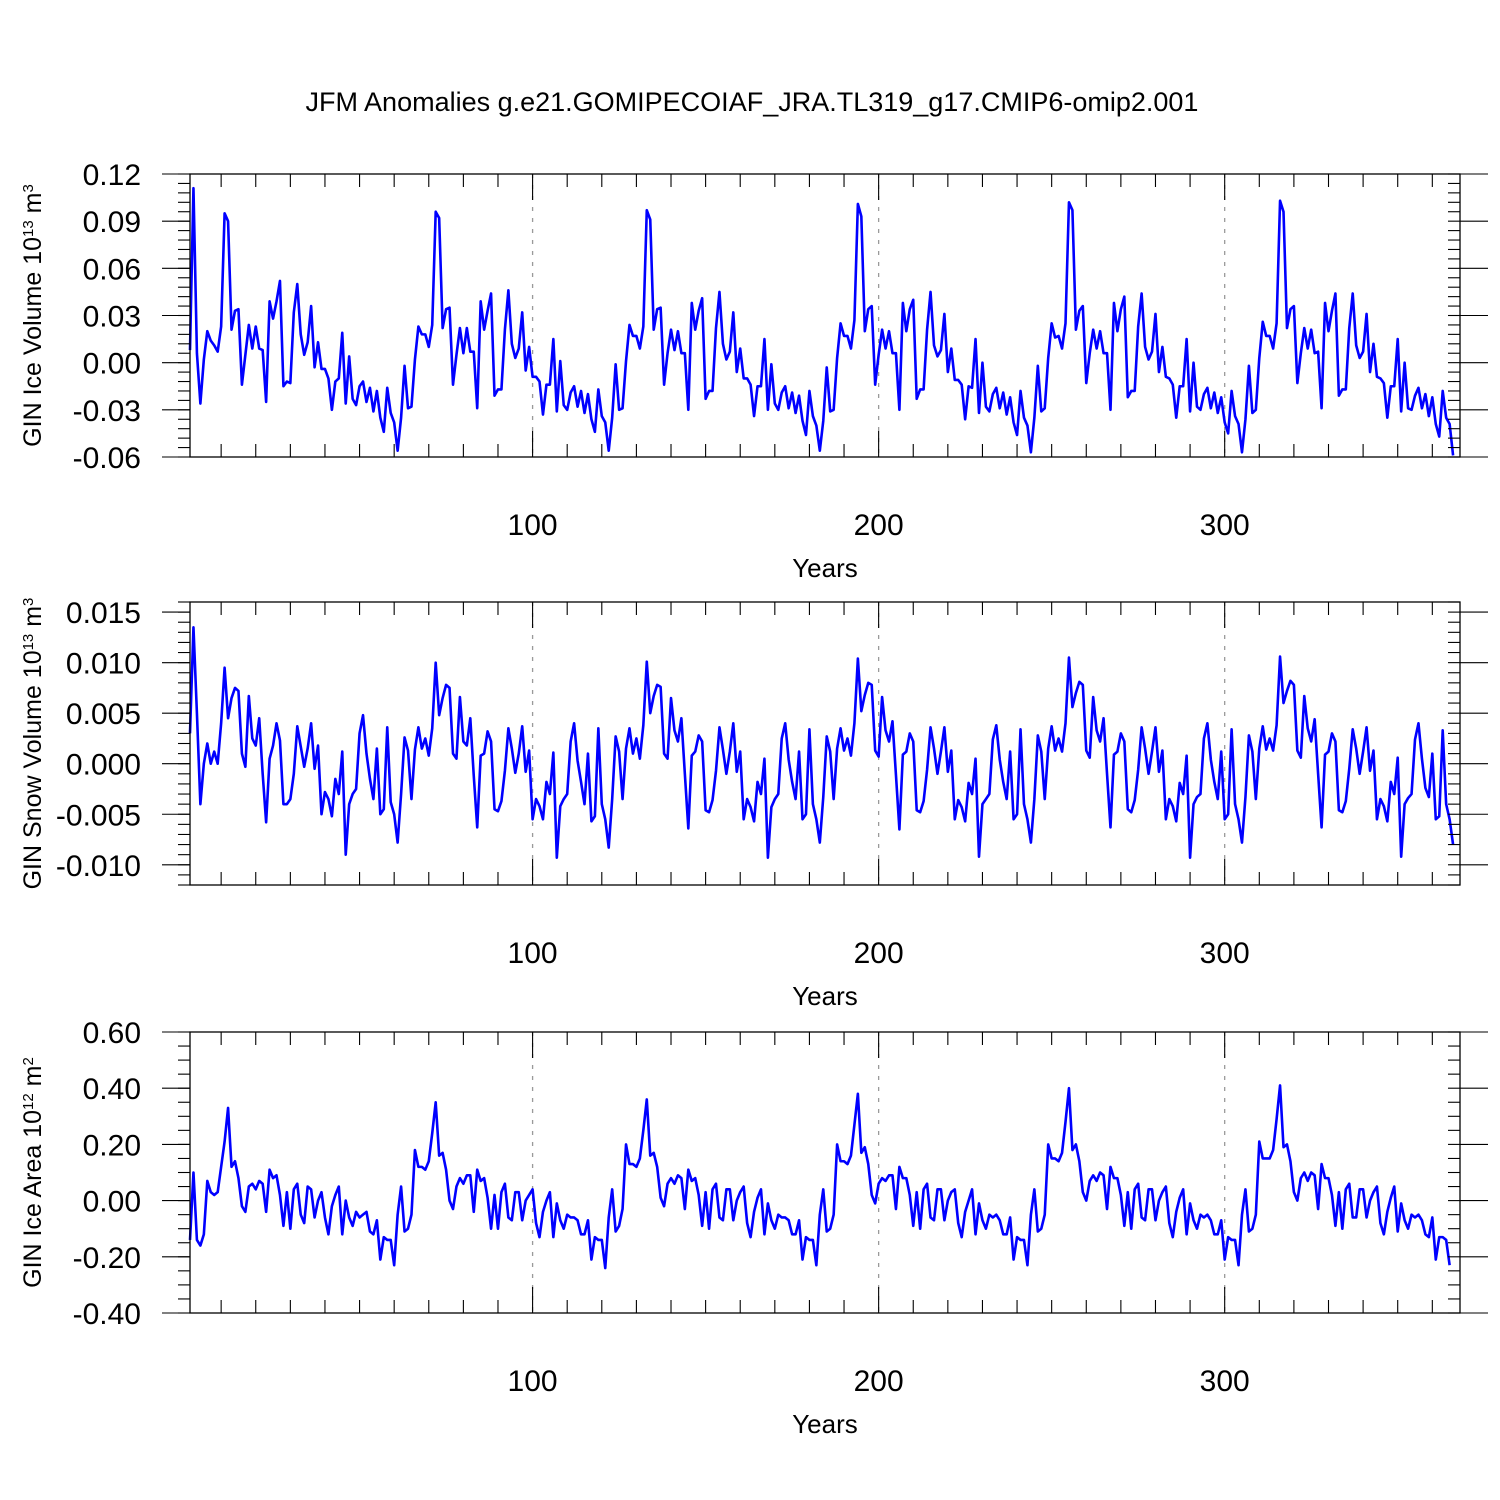 The image size is (1500, 1500). What do you see at coordinates (112, 1145) in the screenshot?
I see `y-tick-label: 0.20` at bounding box center [112, 1145].